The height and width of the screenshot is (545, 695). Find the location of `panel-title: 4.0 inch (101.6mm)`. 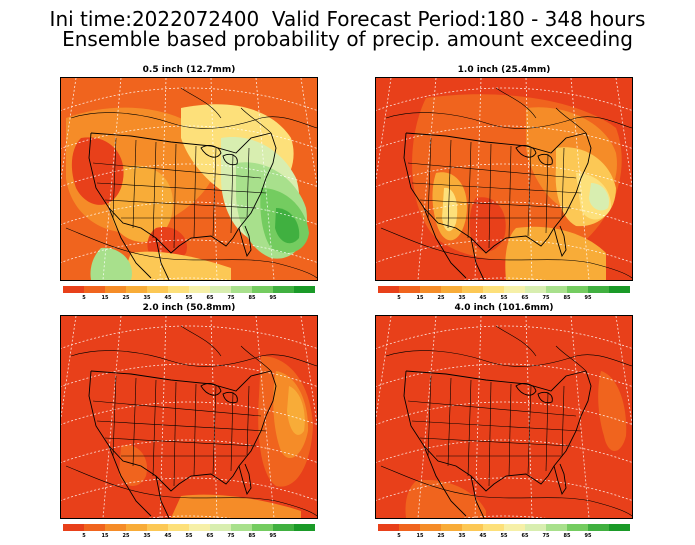

panel-title: 4.0 inch (101.6mm) is located at coordinates (504, 308).